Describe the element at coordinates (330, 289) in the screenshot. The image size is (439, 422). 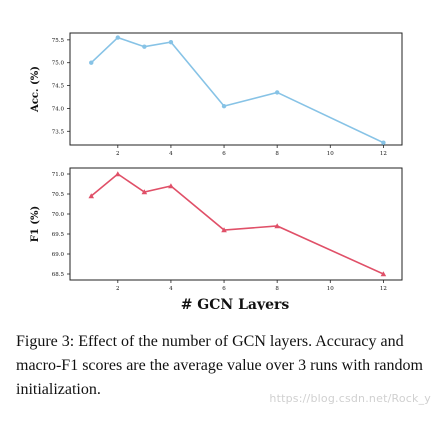
I see `f1-x-tick-label: 10` at that location.